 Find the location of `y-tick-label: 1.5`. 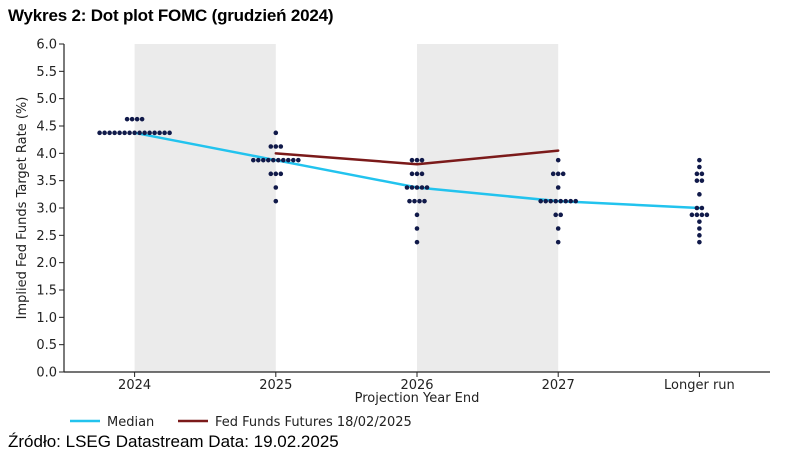

y-tick-label: 1.5 is located at coordinates (46, 291).